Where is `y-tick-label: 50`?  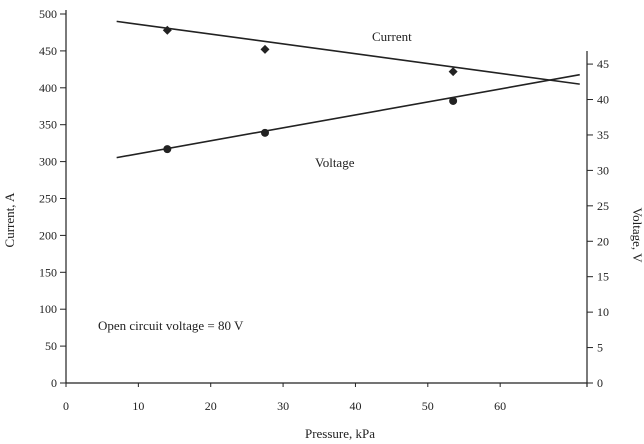 y-tick-label: 50 is located at coordinates (51, 346).